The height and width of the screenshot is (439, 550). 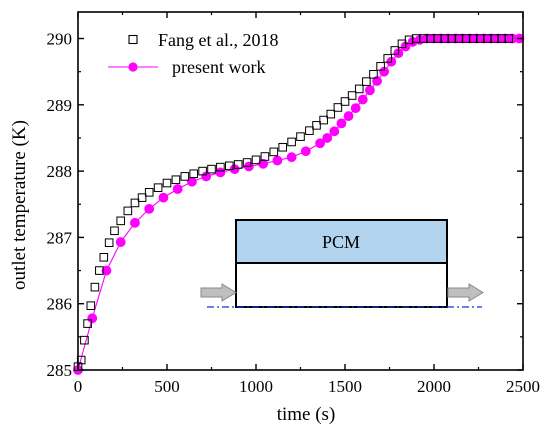 What do you see at coordinates (60, 304) in the screenshot?
I see `y-tick-label: 286` at bounding box center [60, 304].